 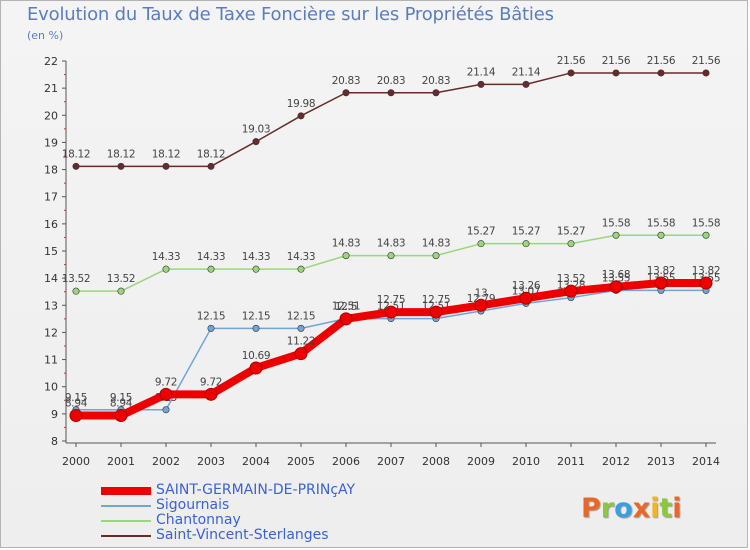 I want to click on chart-unit: (en %), so click(x=45, y=35).